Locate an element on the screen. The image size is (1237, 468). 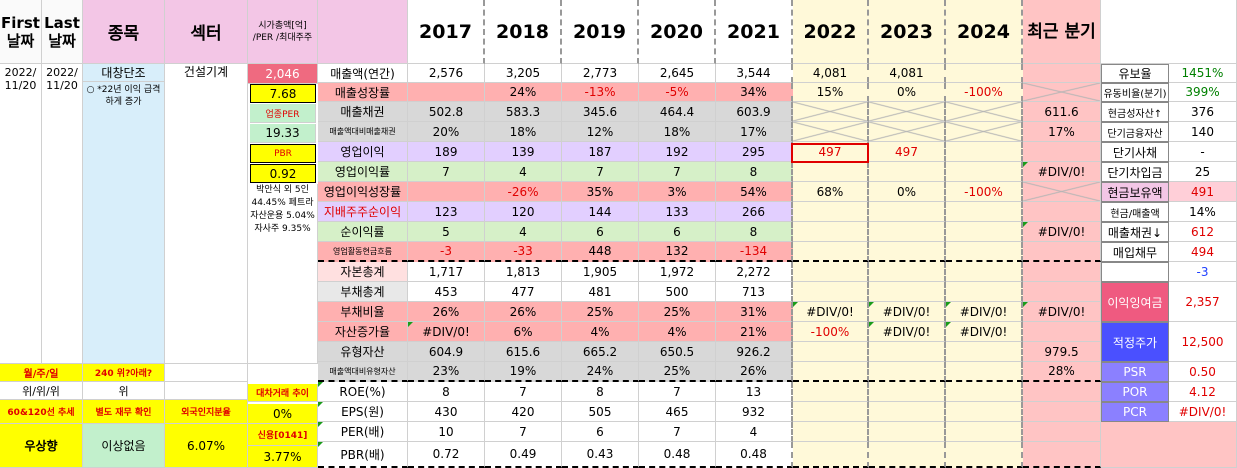
cell-r5-c2: 7 is located at coordinates (600, 172).